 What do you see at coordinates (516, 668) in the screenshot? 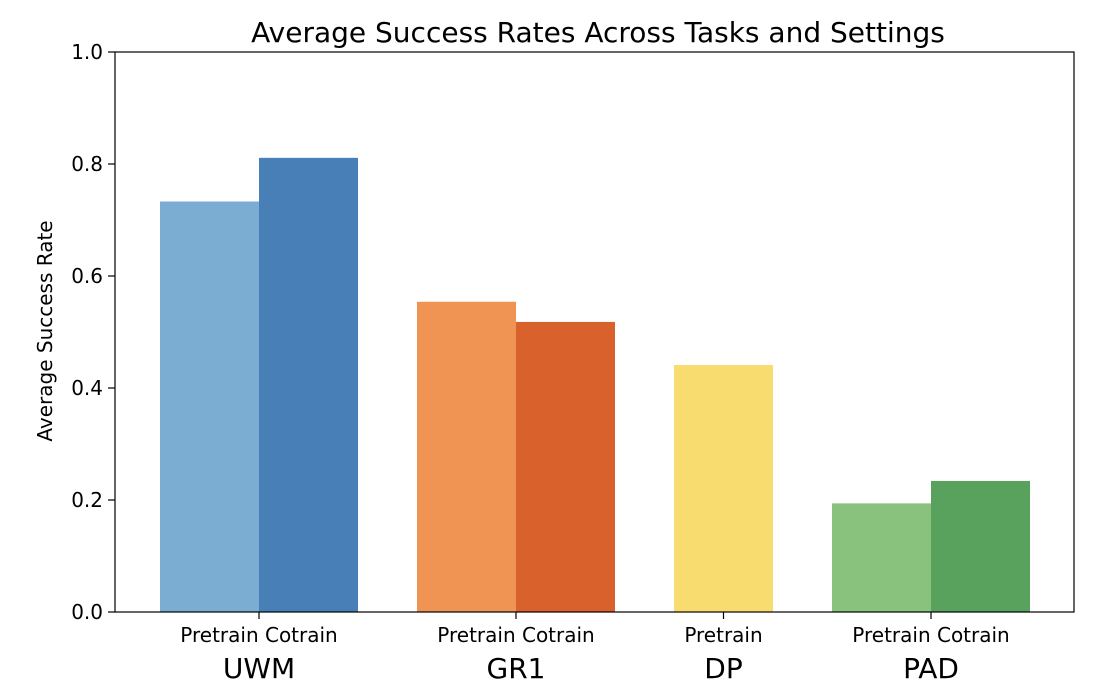
I see `group-label-gr1: GR1` at bounding box center [516, 668].